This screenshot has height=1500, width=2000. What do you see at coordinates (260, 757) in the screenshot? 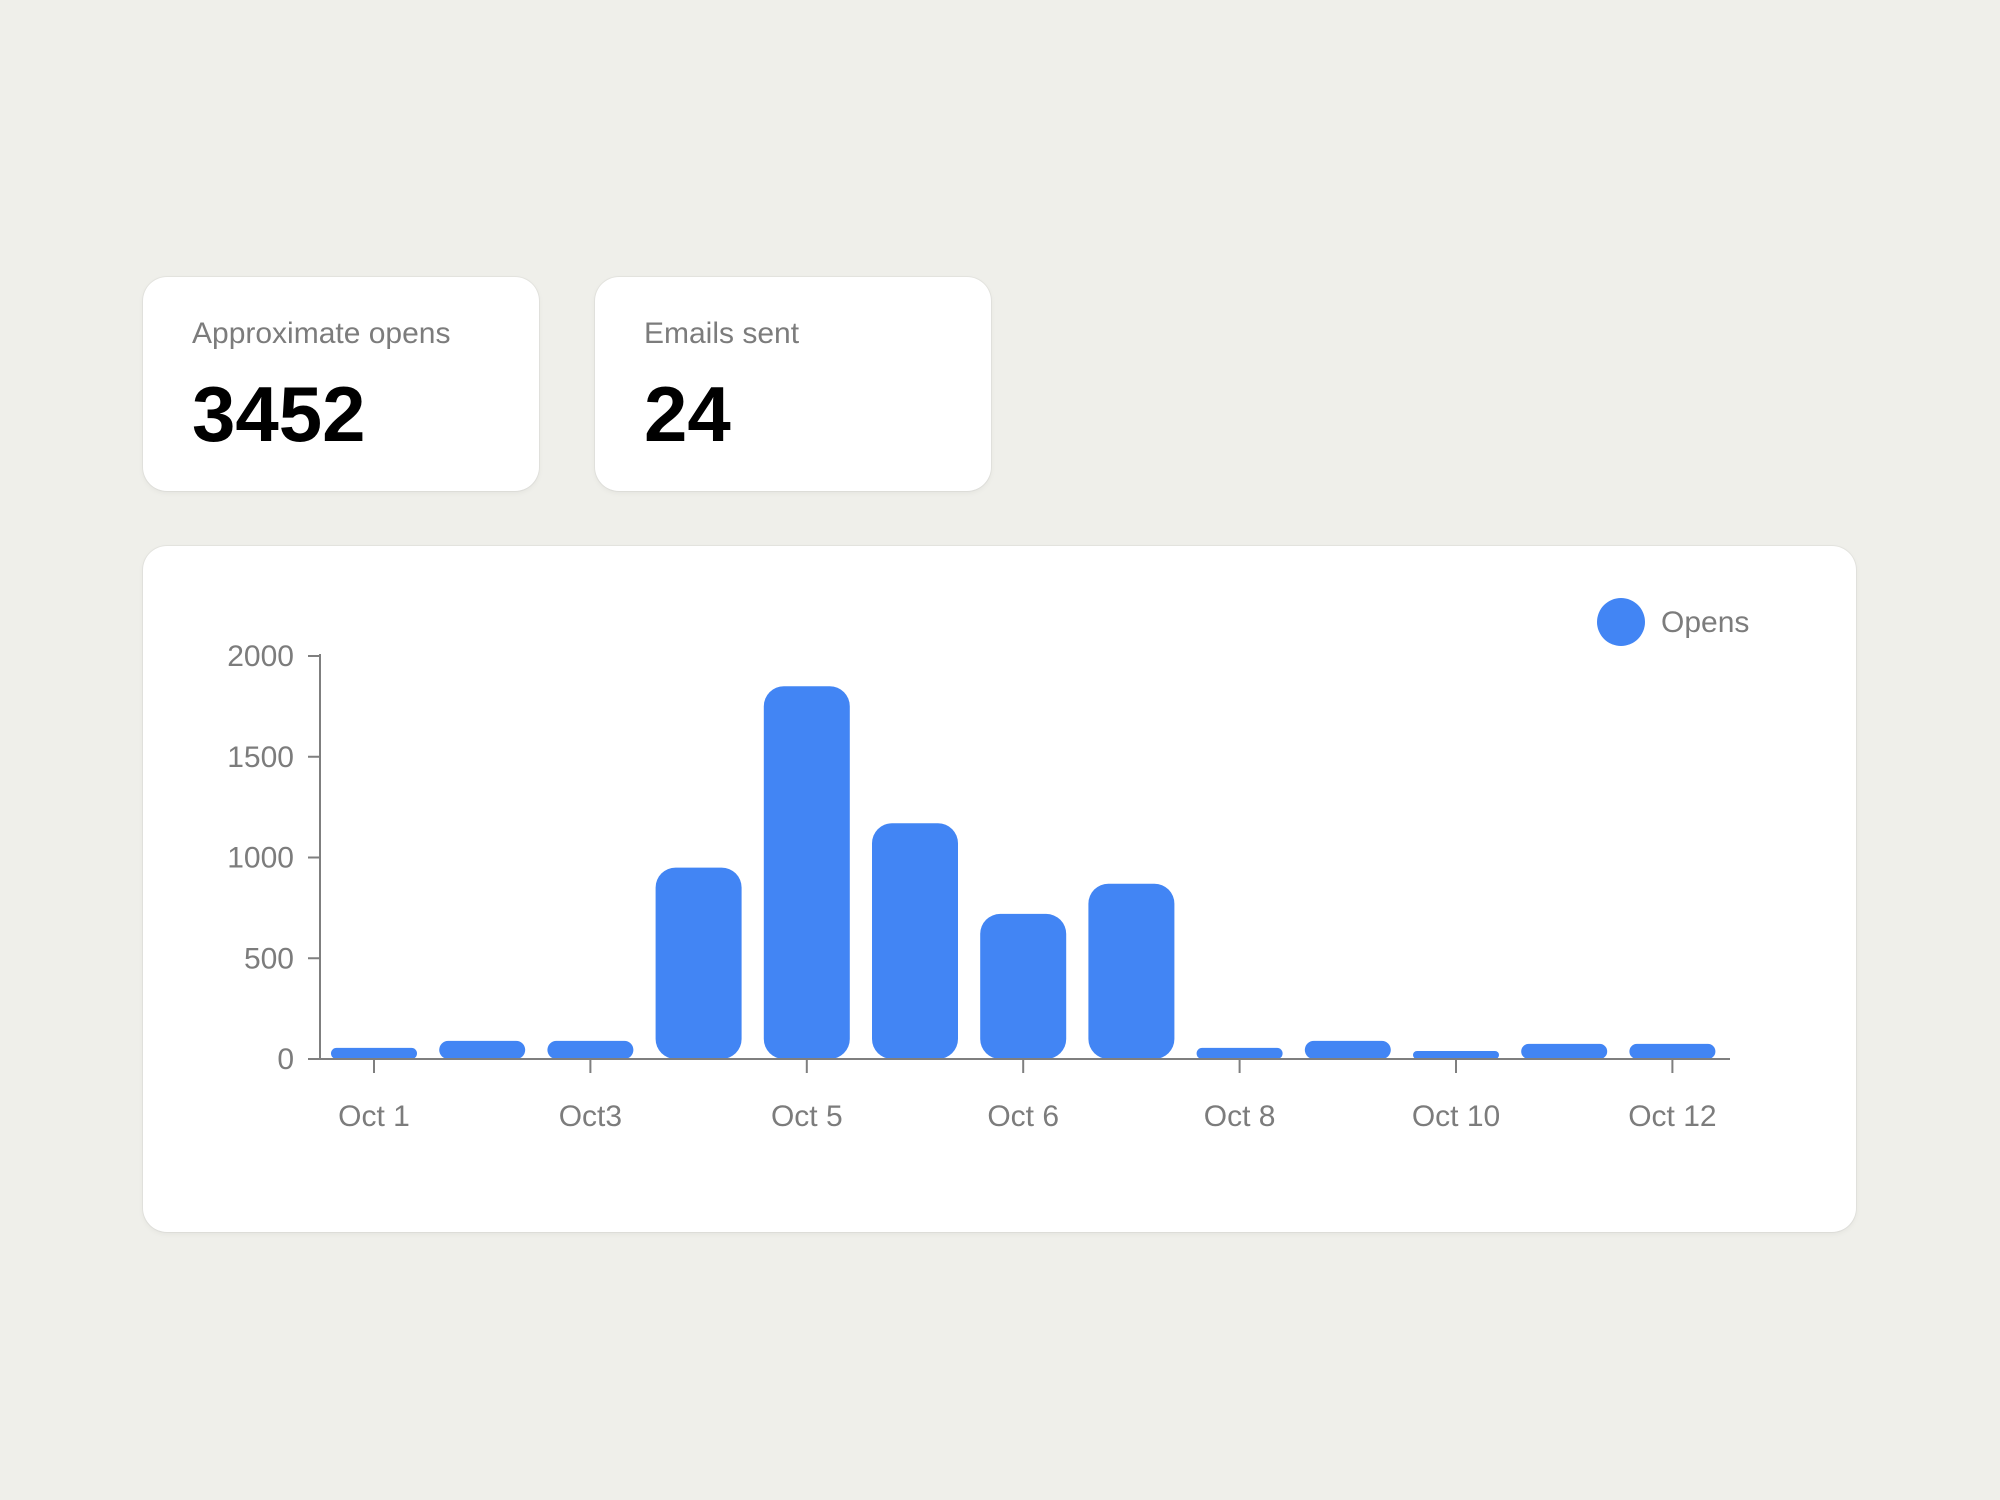
I see `y-tick-label: 1500` at bounding box center [260, 757].